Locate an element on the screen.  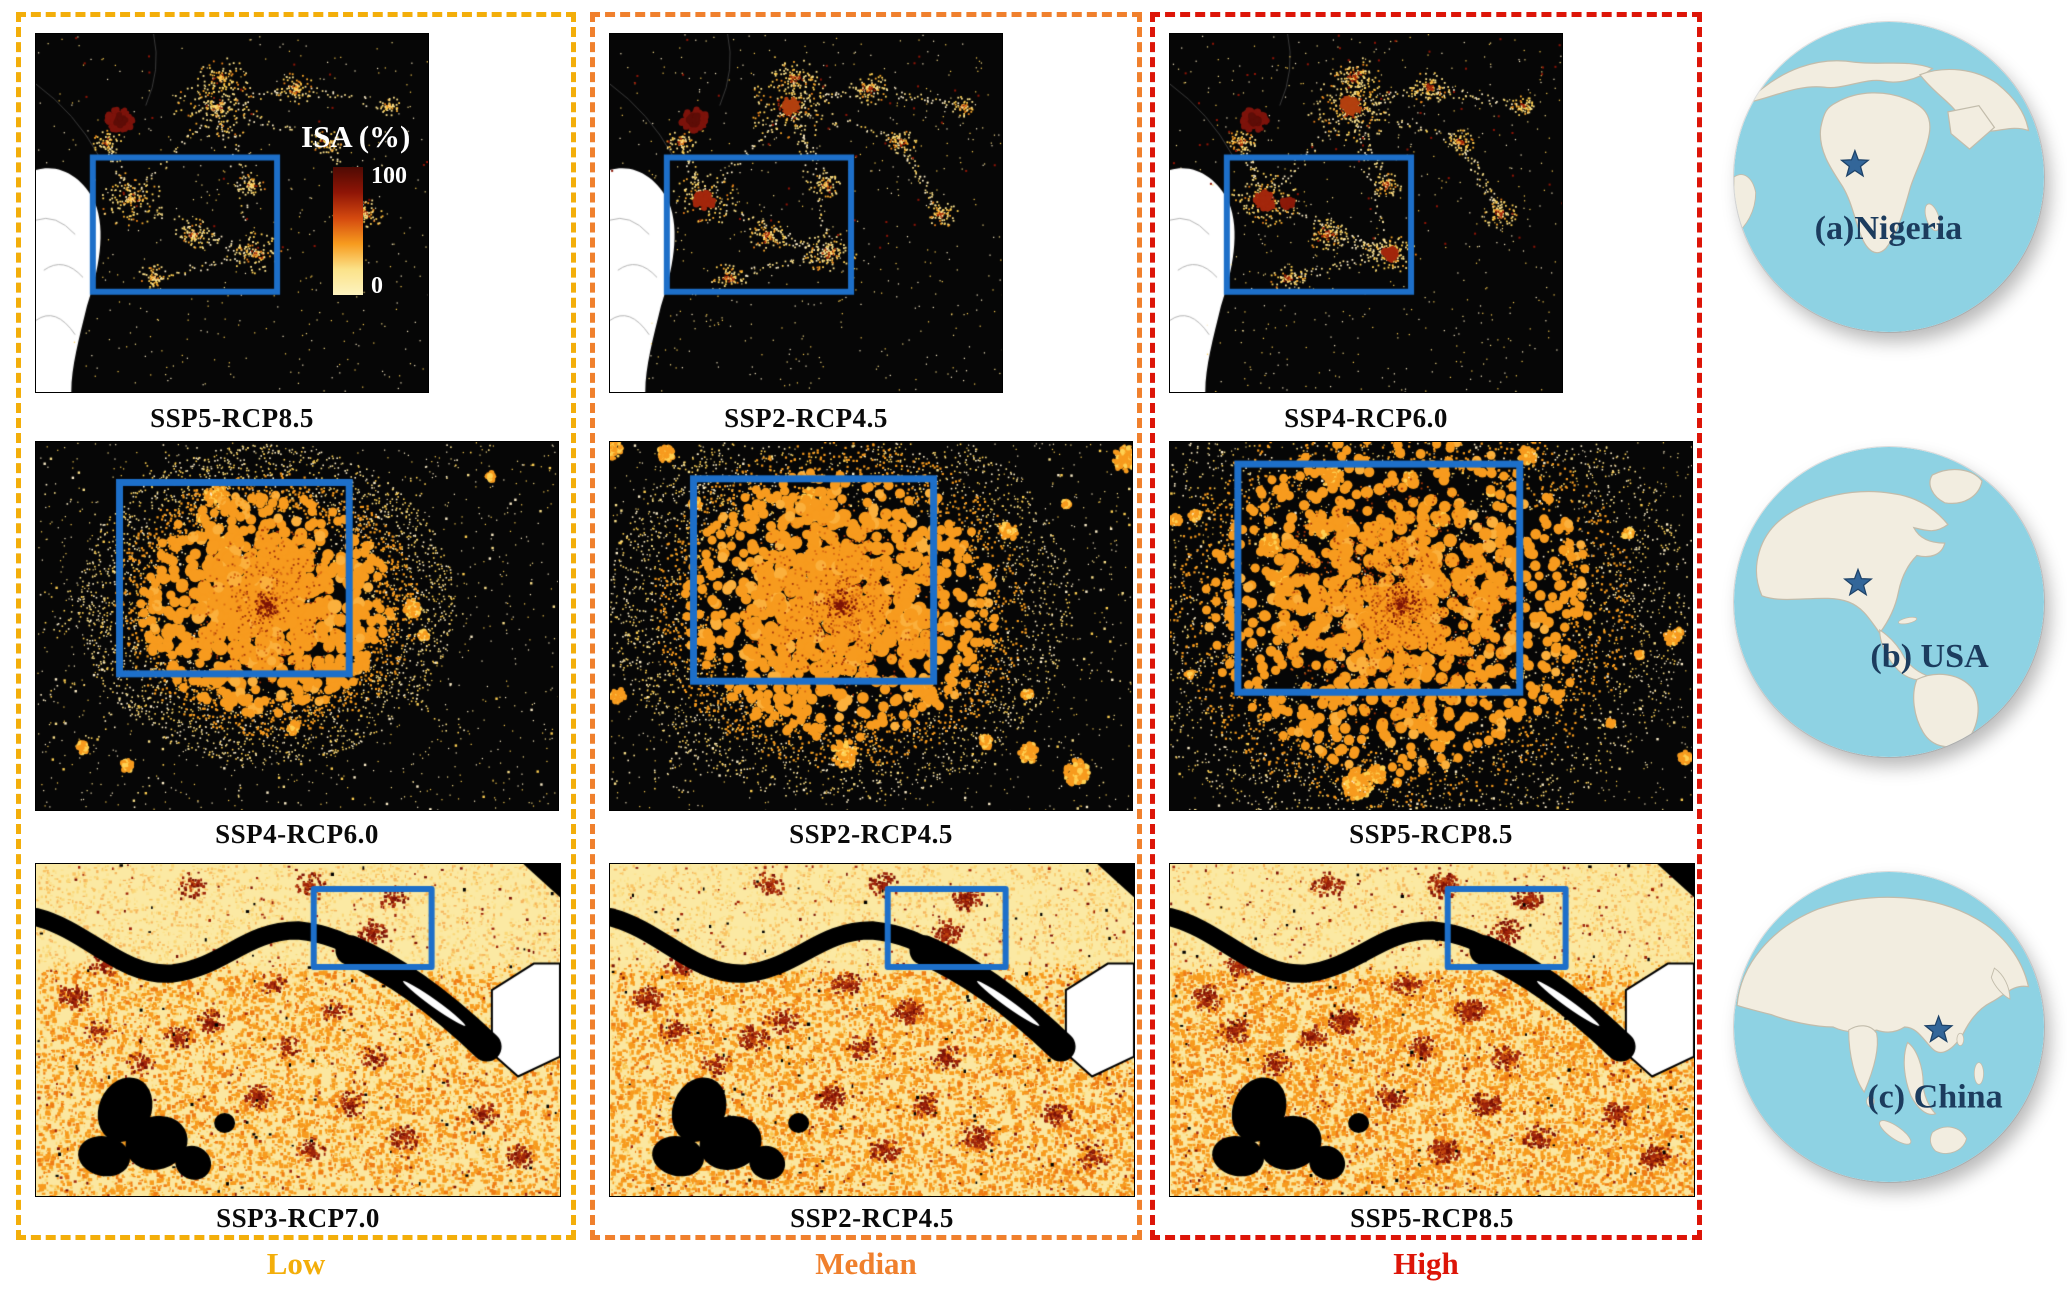
landmass-greenland is located at coordinates (1956, 486).